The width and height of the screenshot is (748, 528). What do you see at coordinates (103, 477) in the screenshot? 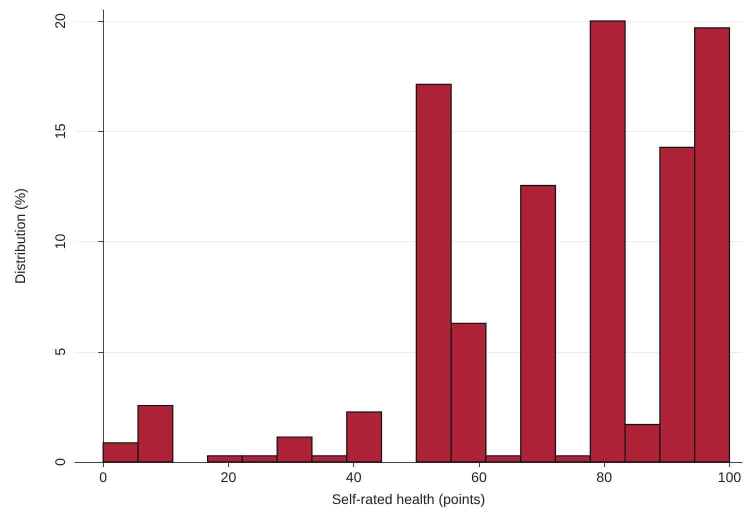
I see `x-tick-label: 0` at bounding box center [103, 477].